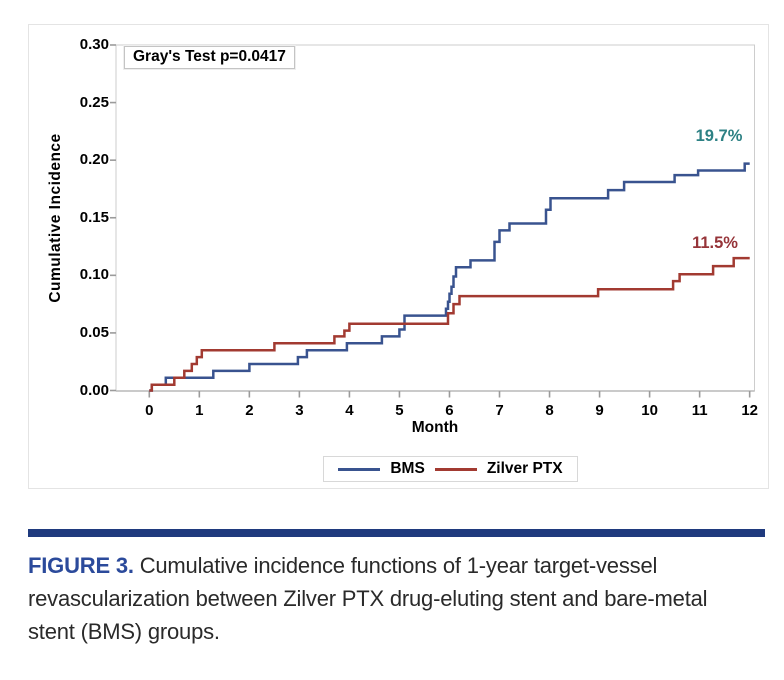 The height and width of the screenshot is (680, 784). I want to click on x-tick-label: 8, so click(549, 410).